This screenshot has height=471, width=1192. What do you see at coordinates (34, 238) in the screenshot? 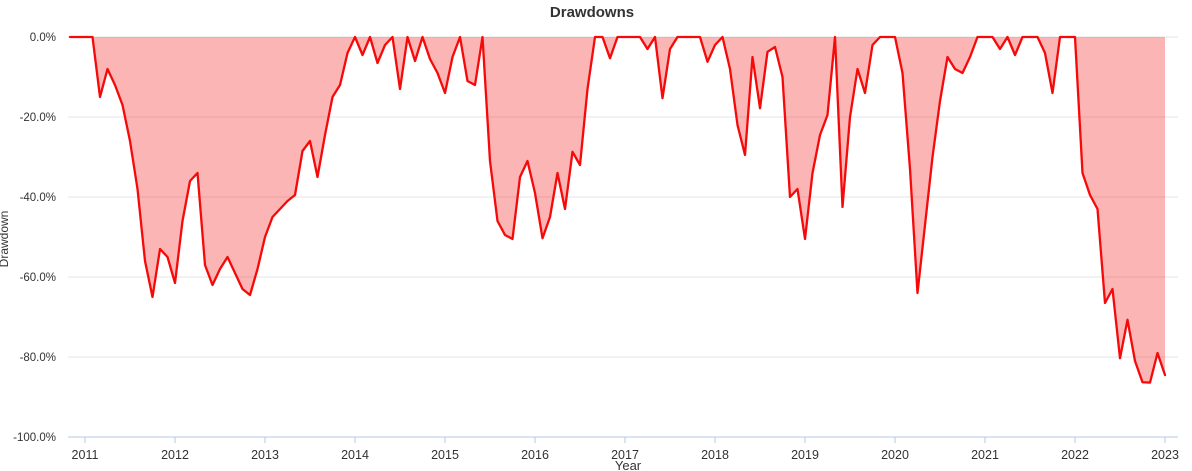
I see `y-axis-tick-labels: 0.0% -20.0% -40.0% -60.0% -80.0% -100.0%` at bounding box center [34, 238].